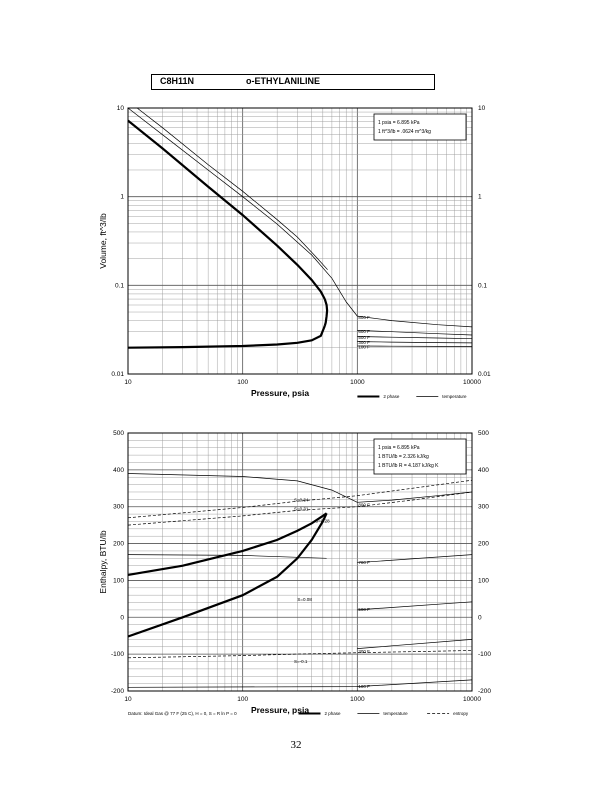  Describe the element at coordinates (283, 81) in the screenshot. I see `compound-name: o-ETHYLANILINE` at that location.